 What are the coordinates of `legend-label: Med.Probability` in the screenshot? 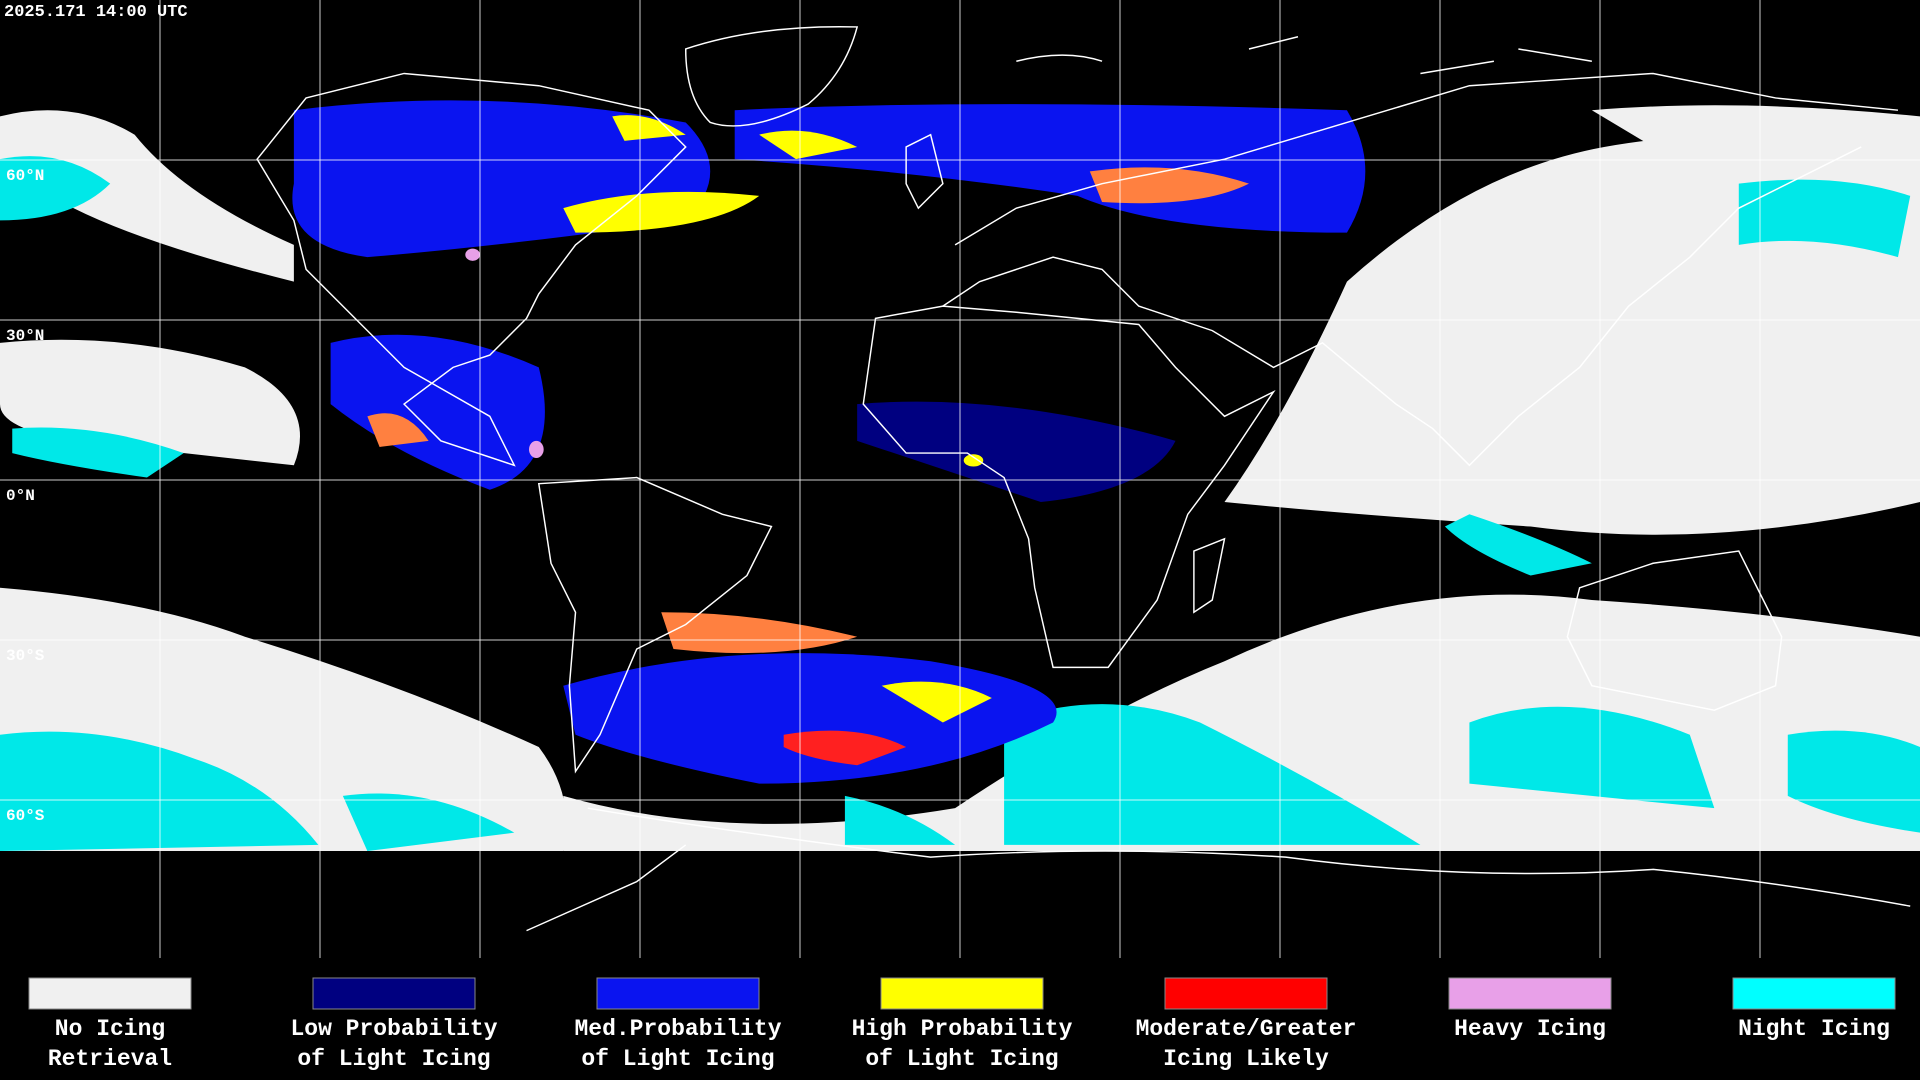 It's located at (677, 1029).